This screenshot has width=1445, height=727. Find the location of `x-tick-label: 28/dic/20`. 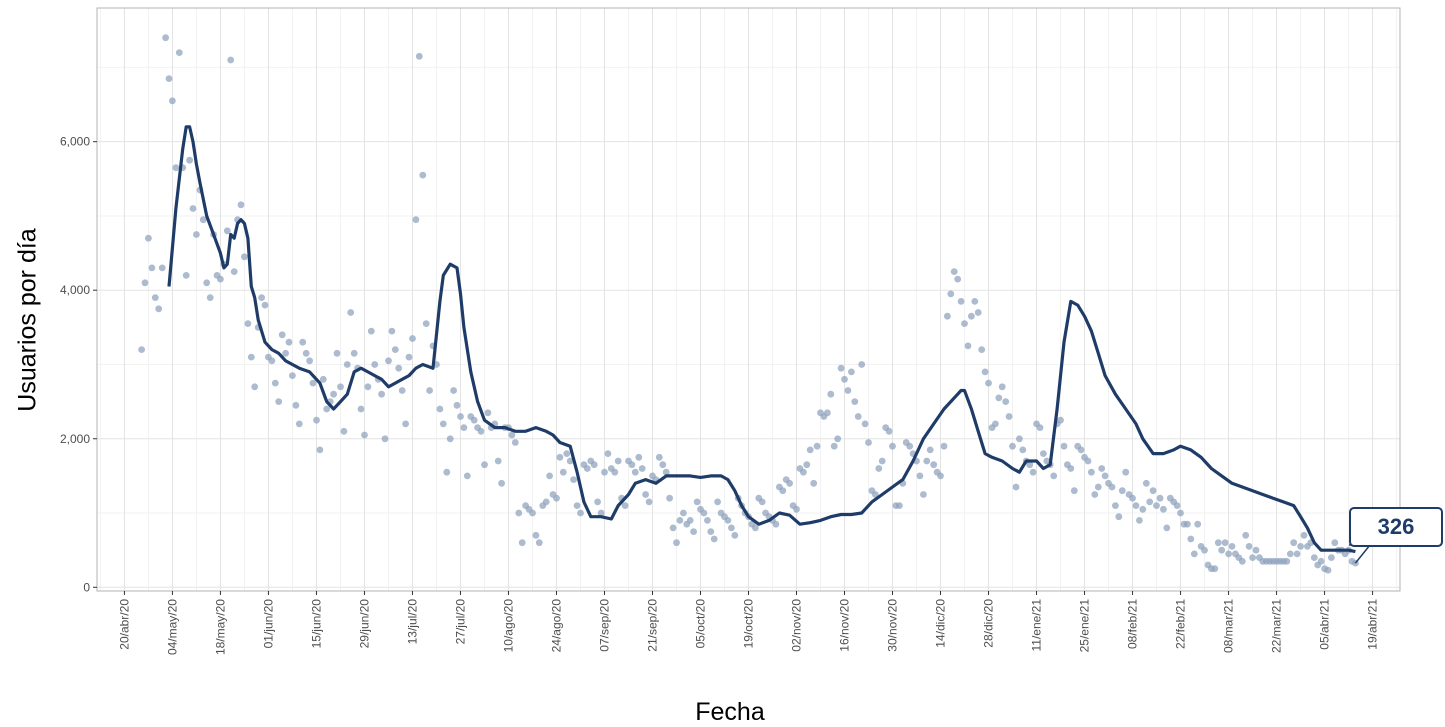

x-tick-label: 28/dic/20 is located at coordinates (989, 623).